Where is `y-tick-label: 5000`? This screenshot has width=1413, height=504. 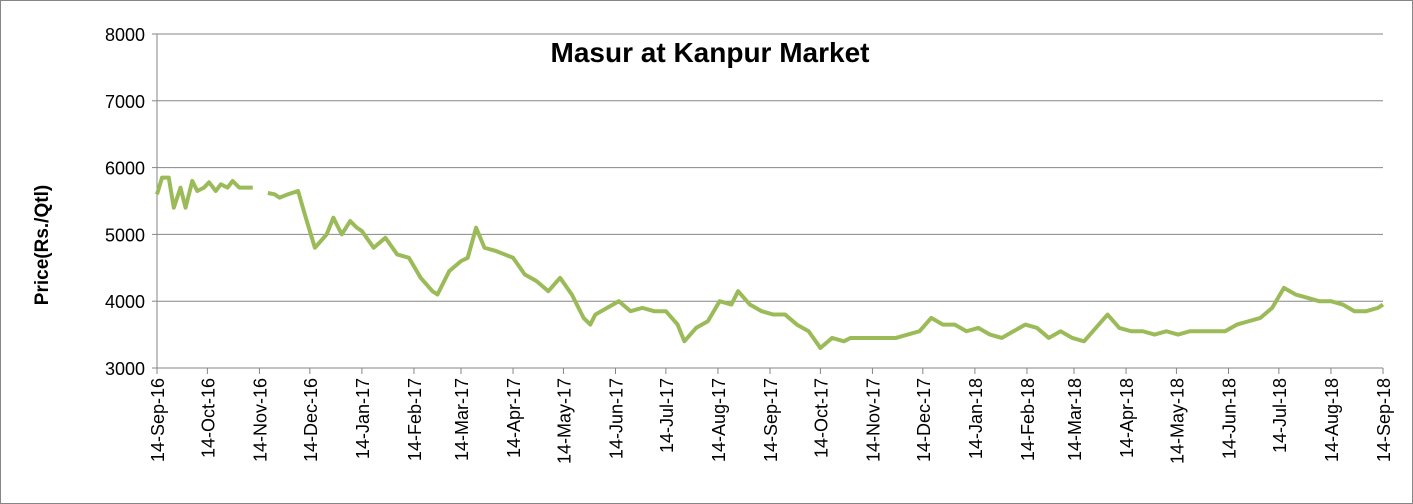
y-tick-label: 5000 is located at coordinates (125, 235).